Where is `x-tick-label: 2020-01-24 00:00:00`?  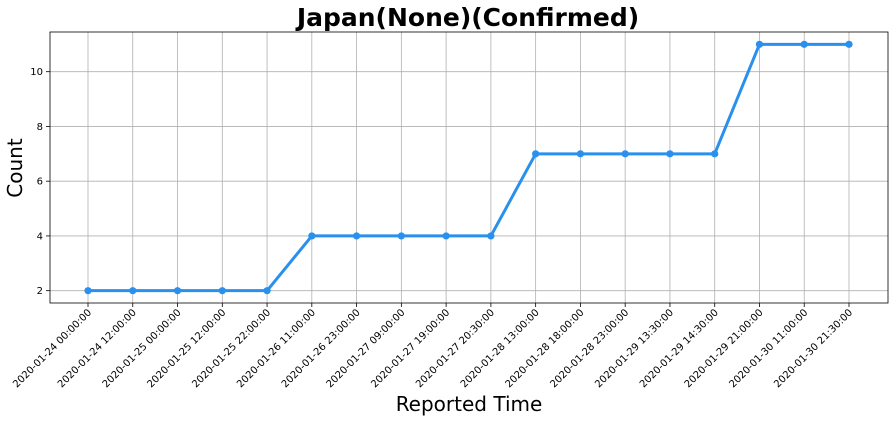
x-tick-label: 2020-01-24 00:00:00 is located at coordinates (52, 348).